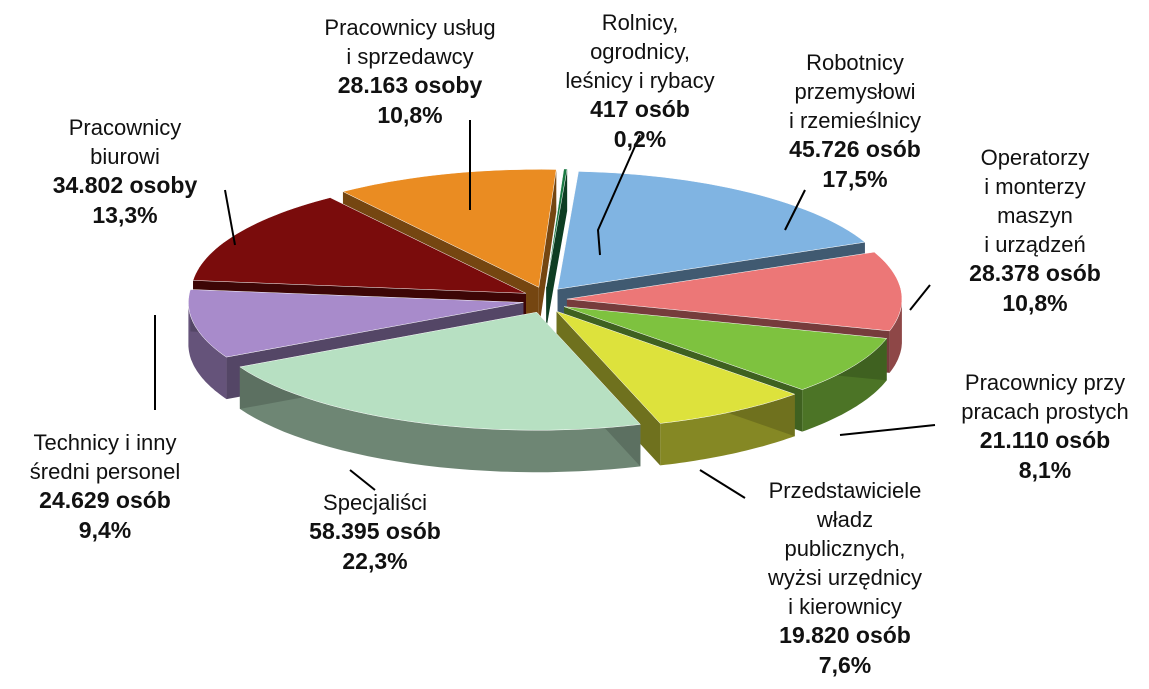 Image resolution: width=1149 pixels, height=689 pixels. I want to click on label-line: i urządzeń, so click(1035, 244).